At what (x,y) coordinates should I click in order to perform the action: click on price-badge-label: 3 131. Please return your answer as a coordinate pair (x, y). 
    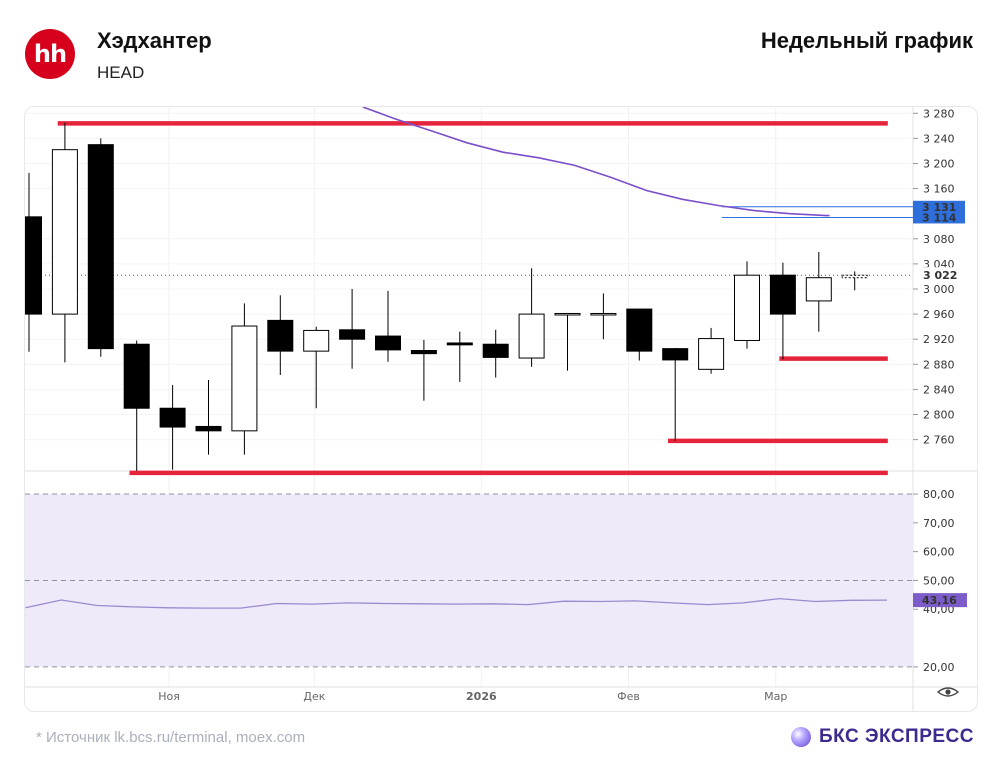
    Looking at the image, I should click on (939, 207).